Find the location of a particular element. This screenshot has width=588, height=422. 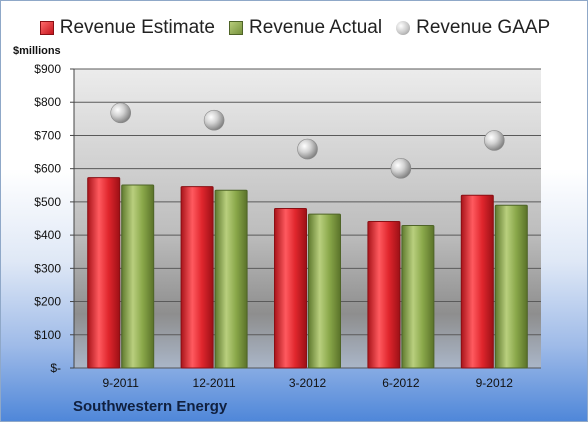

y-axis-unit-label: $millions is located at coordinates (37, 51).